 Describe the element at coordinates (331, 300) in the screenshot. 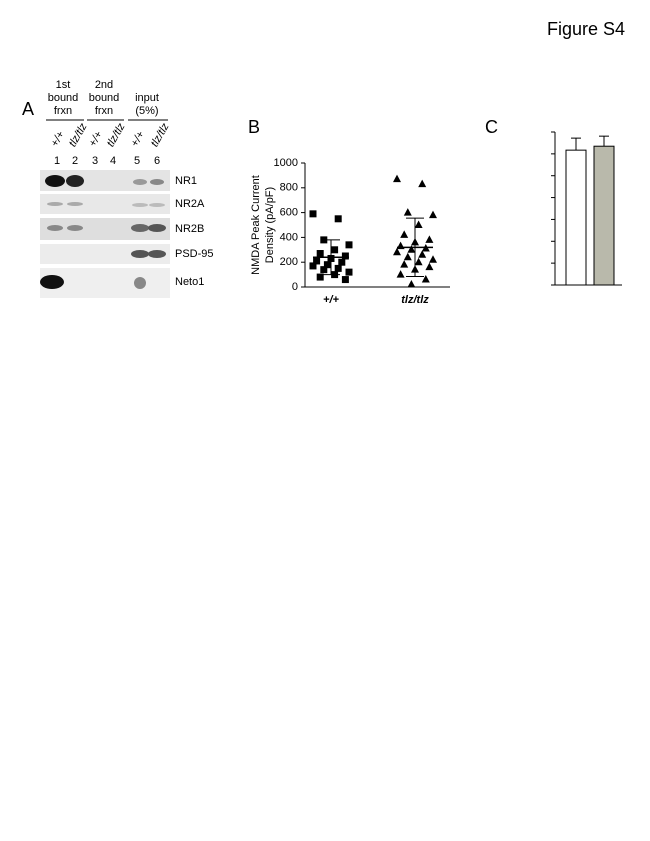

I see `x-tick-label: +/+` at that location.